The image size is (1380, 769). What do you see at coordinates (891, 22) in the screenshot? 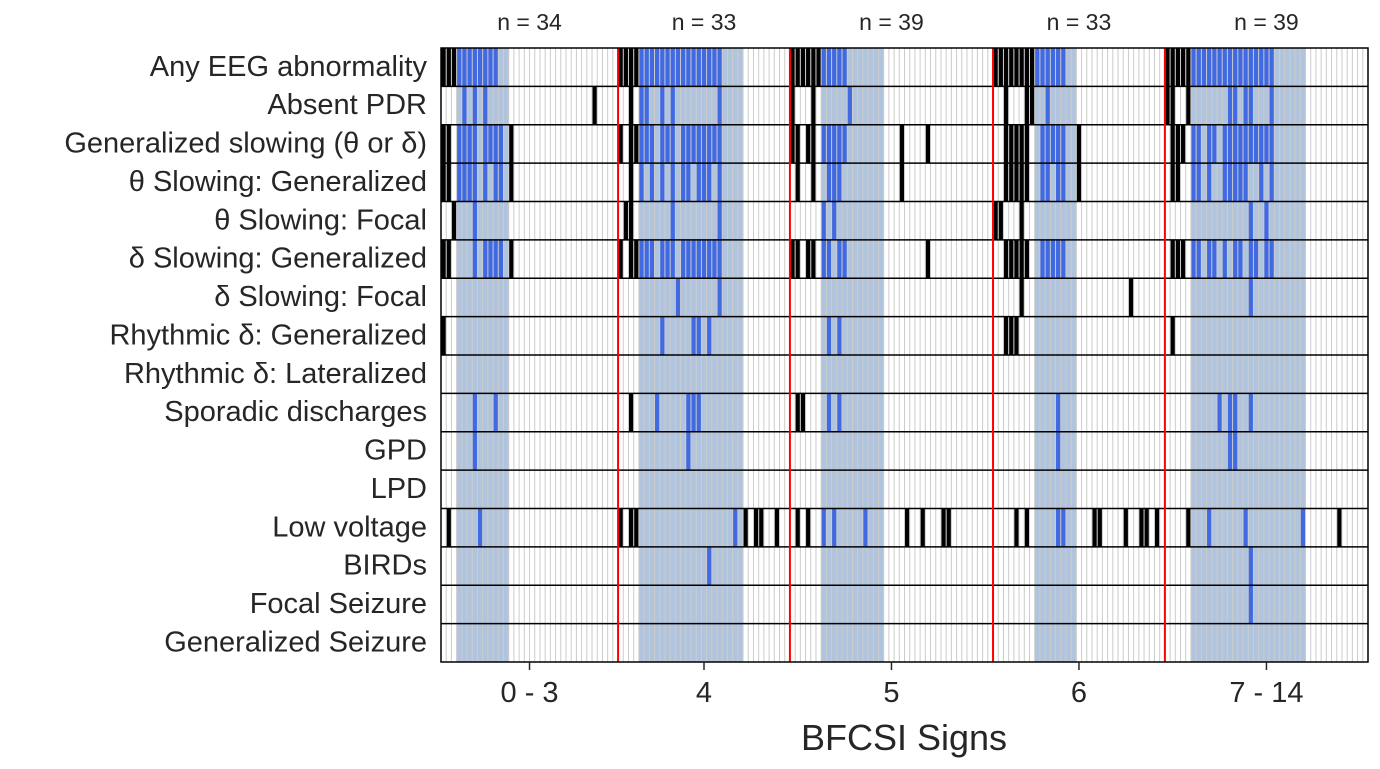
I see `group-n-label: n = 39` at bounding box center [891, 22].